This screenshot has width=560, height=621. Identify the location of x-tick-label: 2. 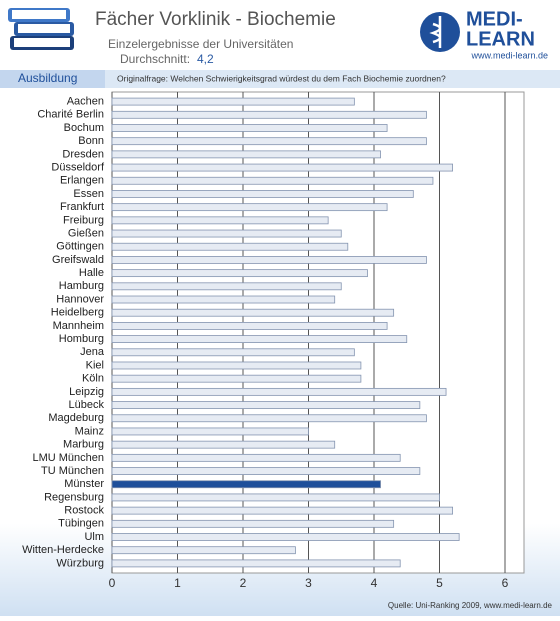
(243, 583).